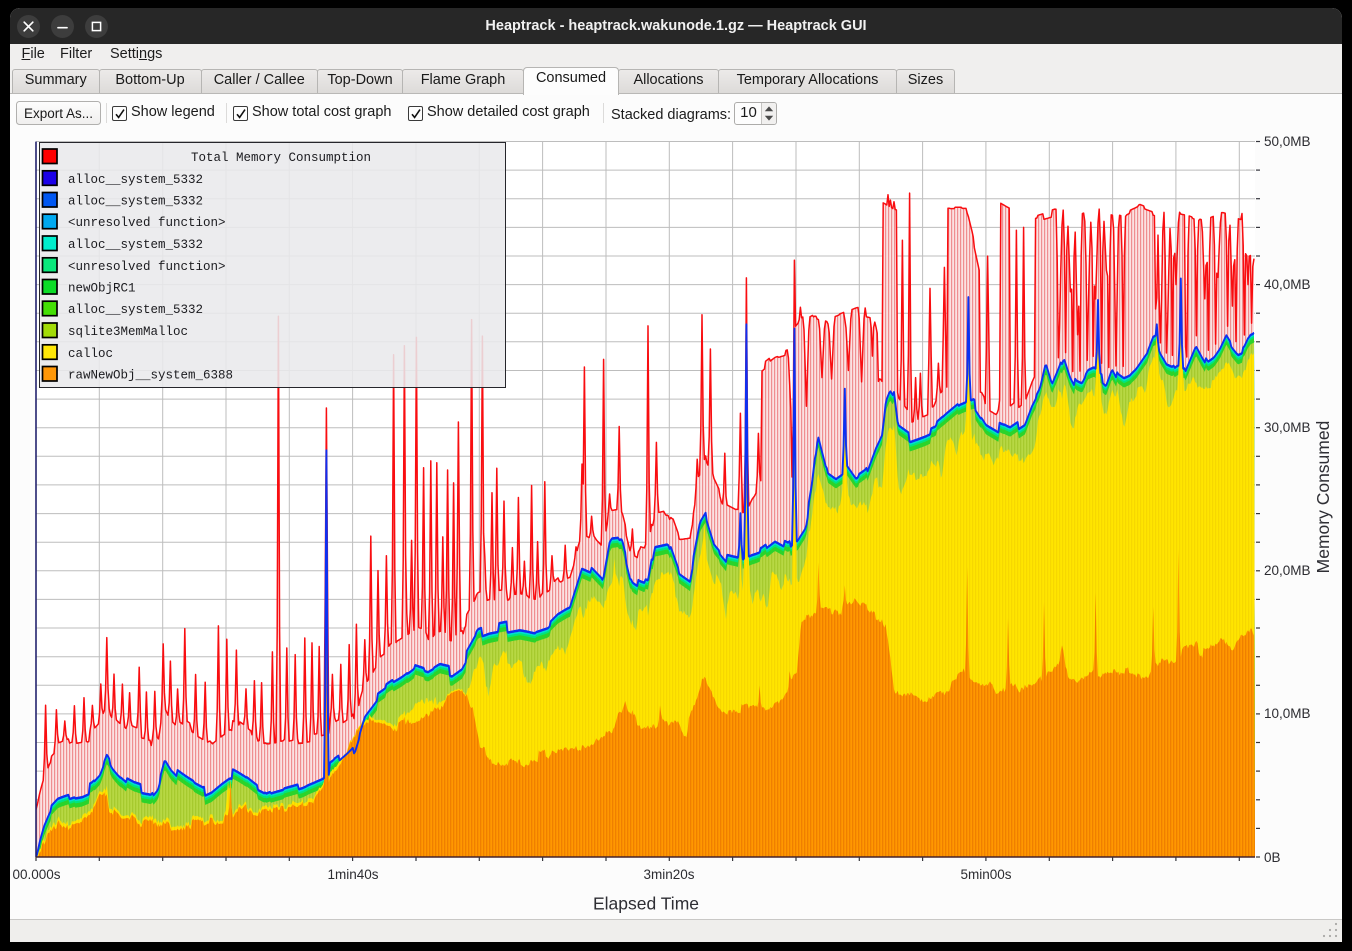 This screenshot has height=951, width=1352. Describe the element at coordinates (102, 289) in the screenshot. I see `svg-text: newObjRC1` at that location.